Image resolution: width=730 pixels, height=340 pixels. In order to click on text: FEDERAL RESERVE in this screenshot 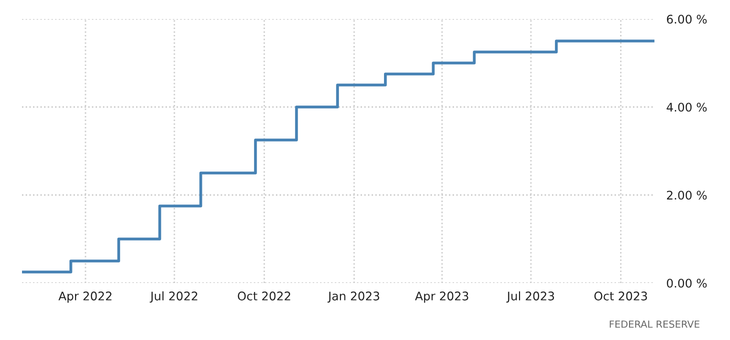, I will do `click(655, 324)`.